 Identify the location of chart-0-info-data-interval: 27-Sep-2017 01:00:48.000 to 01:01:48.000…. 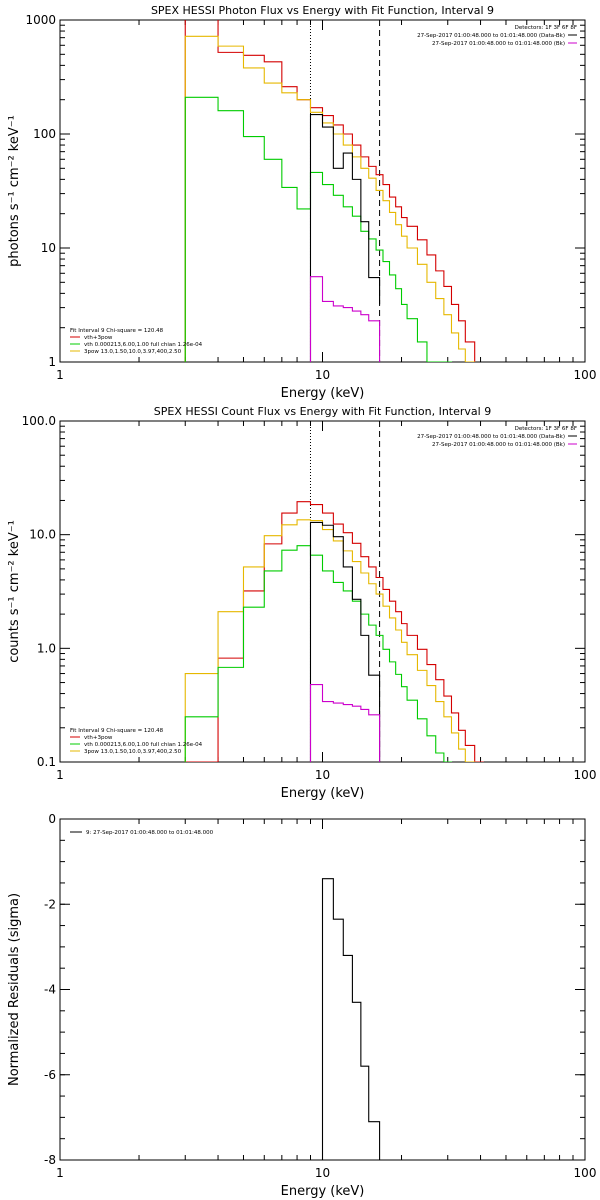
(491, 36).